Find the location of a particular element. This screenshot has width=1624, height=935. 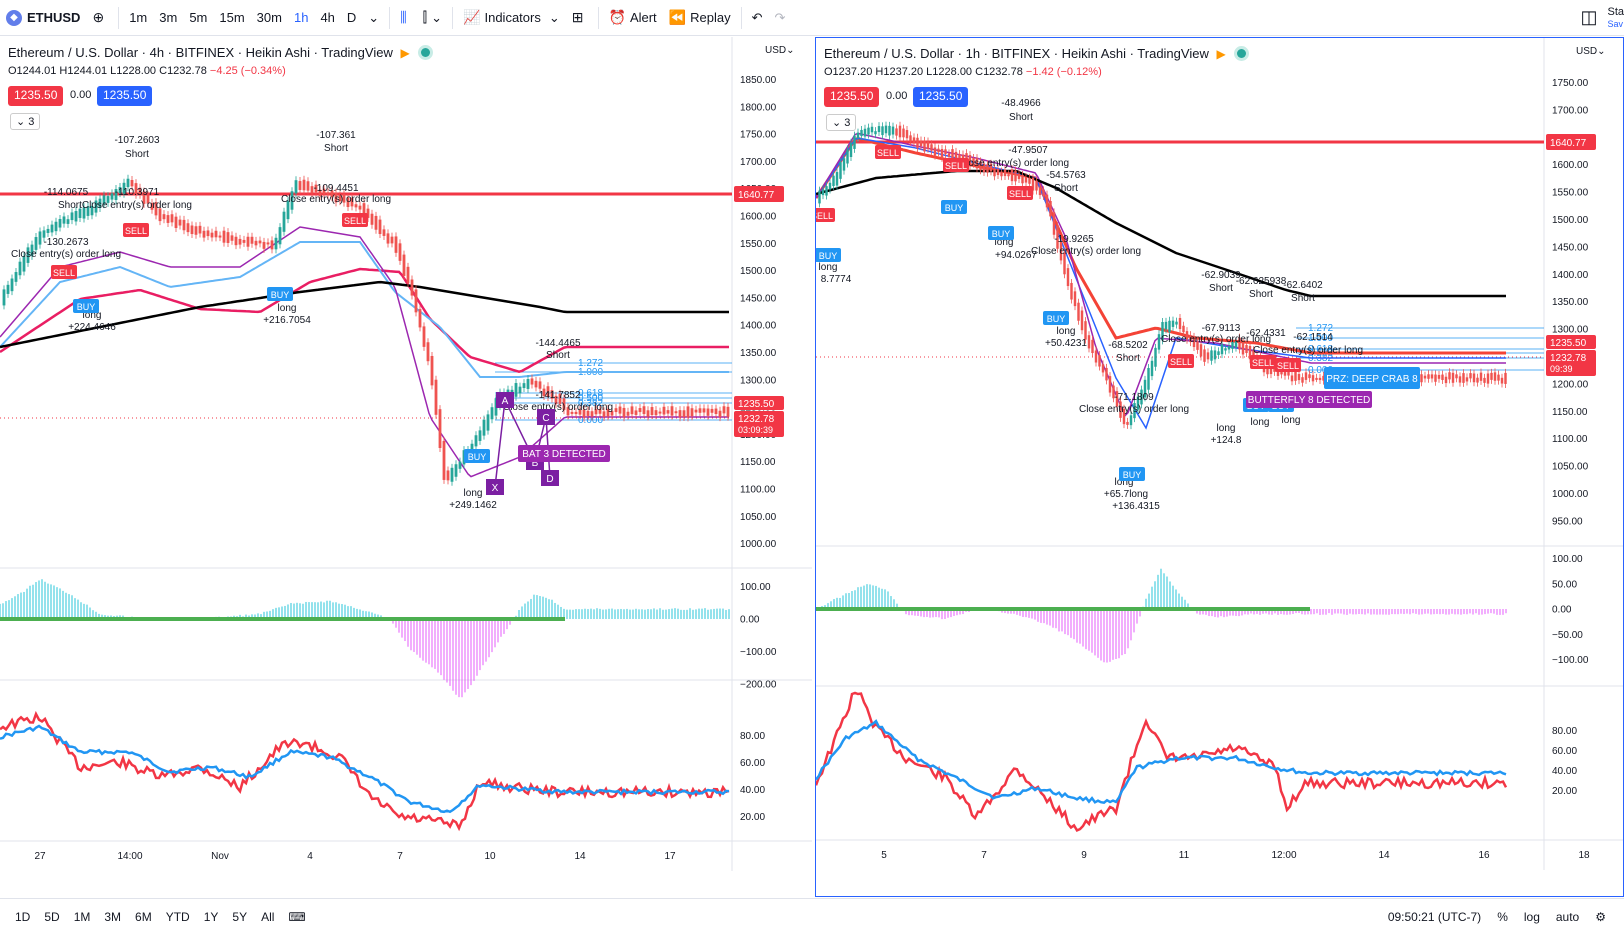

templates-button: ⊞ is located at coordinates (580, 18).